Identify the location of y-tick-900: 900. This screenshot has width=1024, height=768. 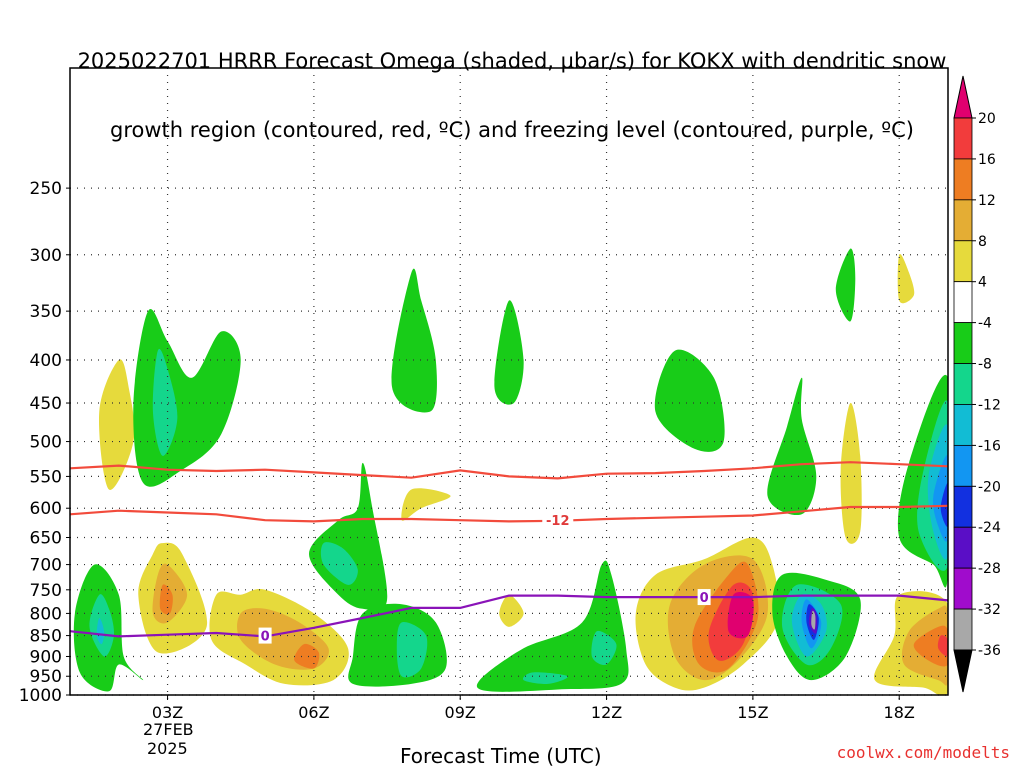
(46, 657).